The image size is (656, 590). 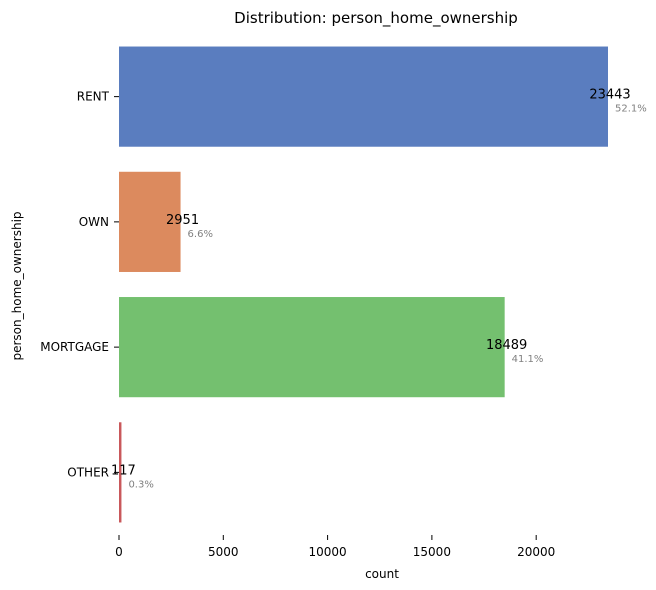 I want to click on y-axis-label: person_home_ownership, so click(x=17, y=285).